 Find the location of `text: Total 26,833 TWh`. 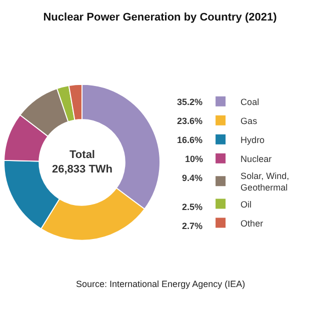

text: Total 26,833 TWh is located at coordinates (82, 162).